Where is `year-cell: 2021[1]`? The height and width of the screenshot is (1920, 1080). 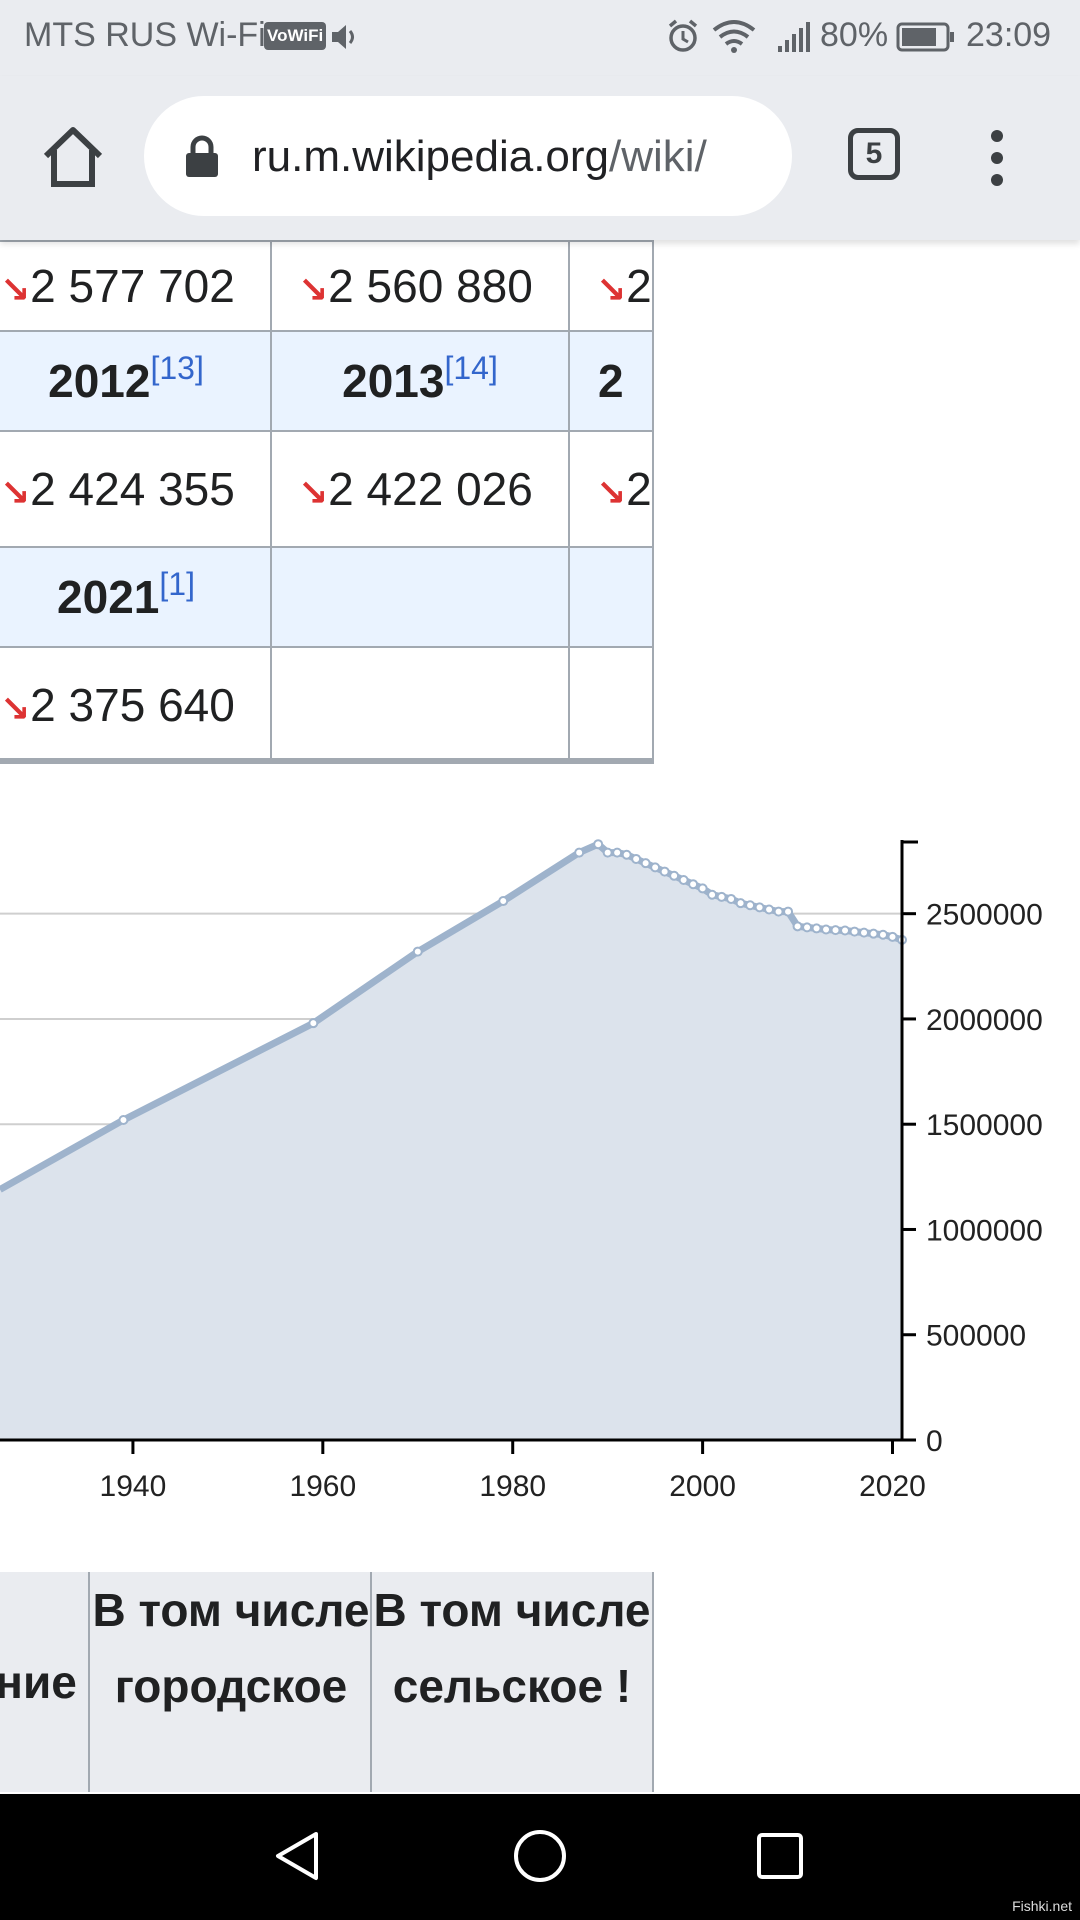 year-cell: 2021[1] is located at coordinates (136, 597).